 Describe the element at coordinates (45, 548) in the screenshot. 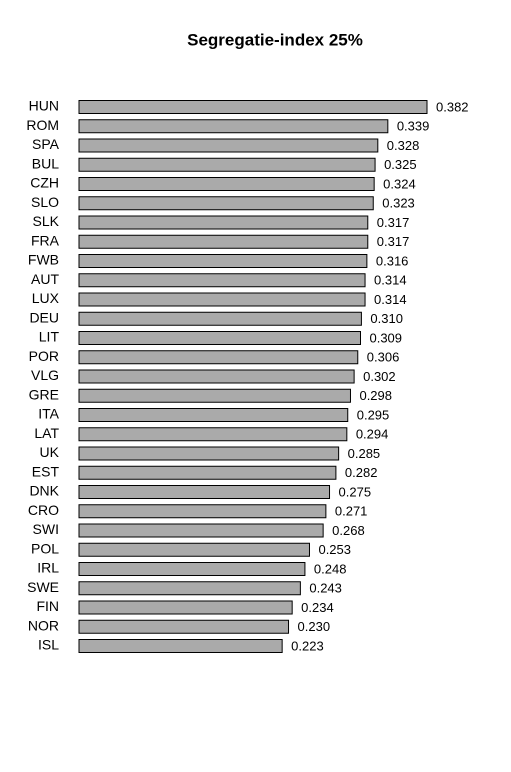

I see `category-label: POL` at that location.